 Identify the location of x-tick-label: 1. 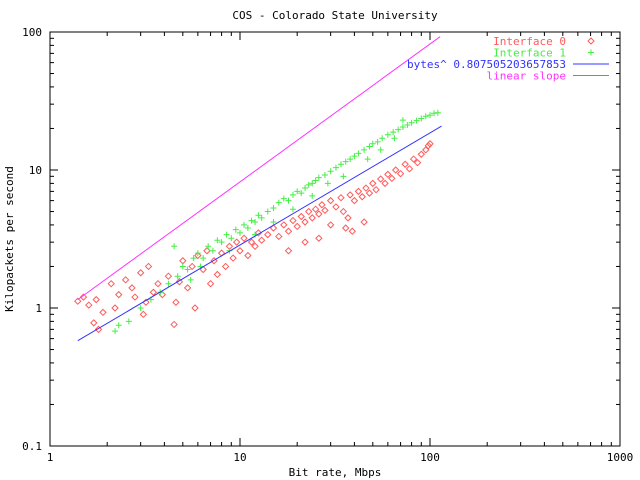
(50, 457).